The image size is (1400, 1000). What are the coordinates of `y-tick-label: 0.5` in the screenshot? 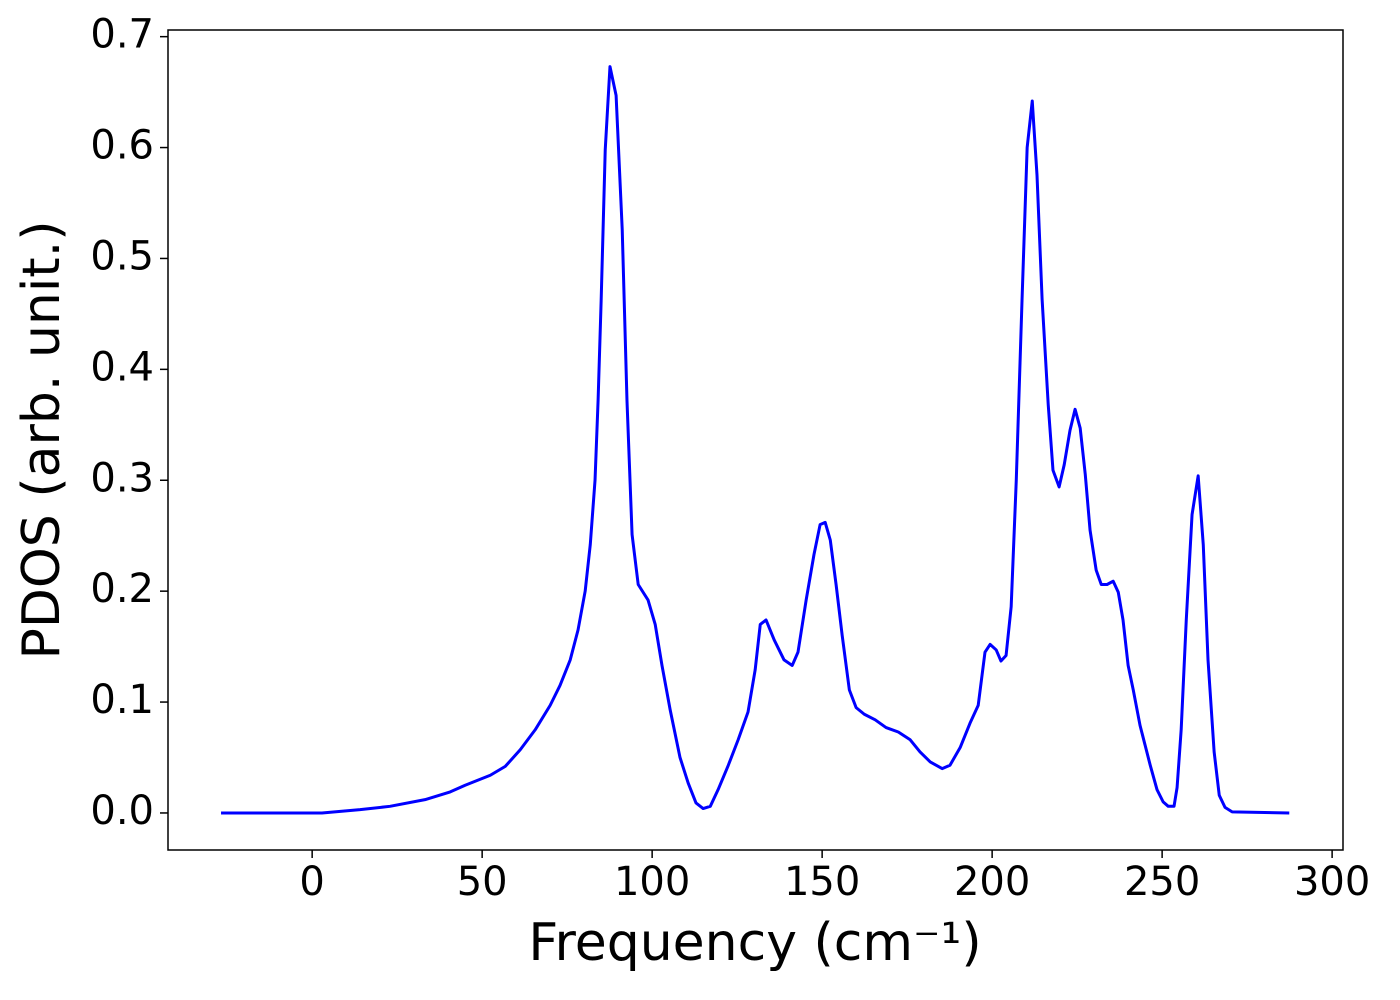 It's located at (122, 256).